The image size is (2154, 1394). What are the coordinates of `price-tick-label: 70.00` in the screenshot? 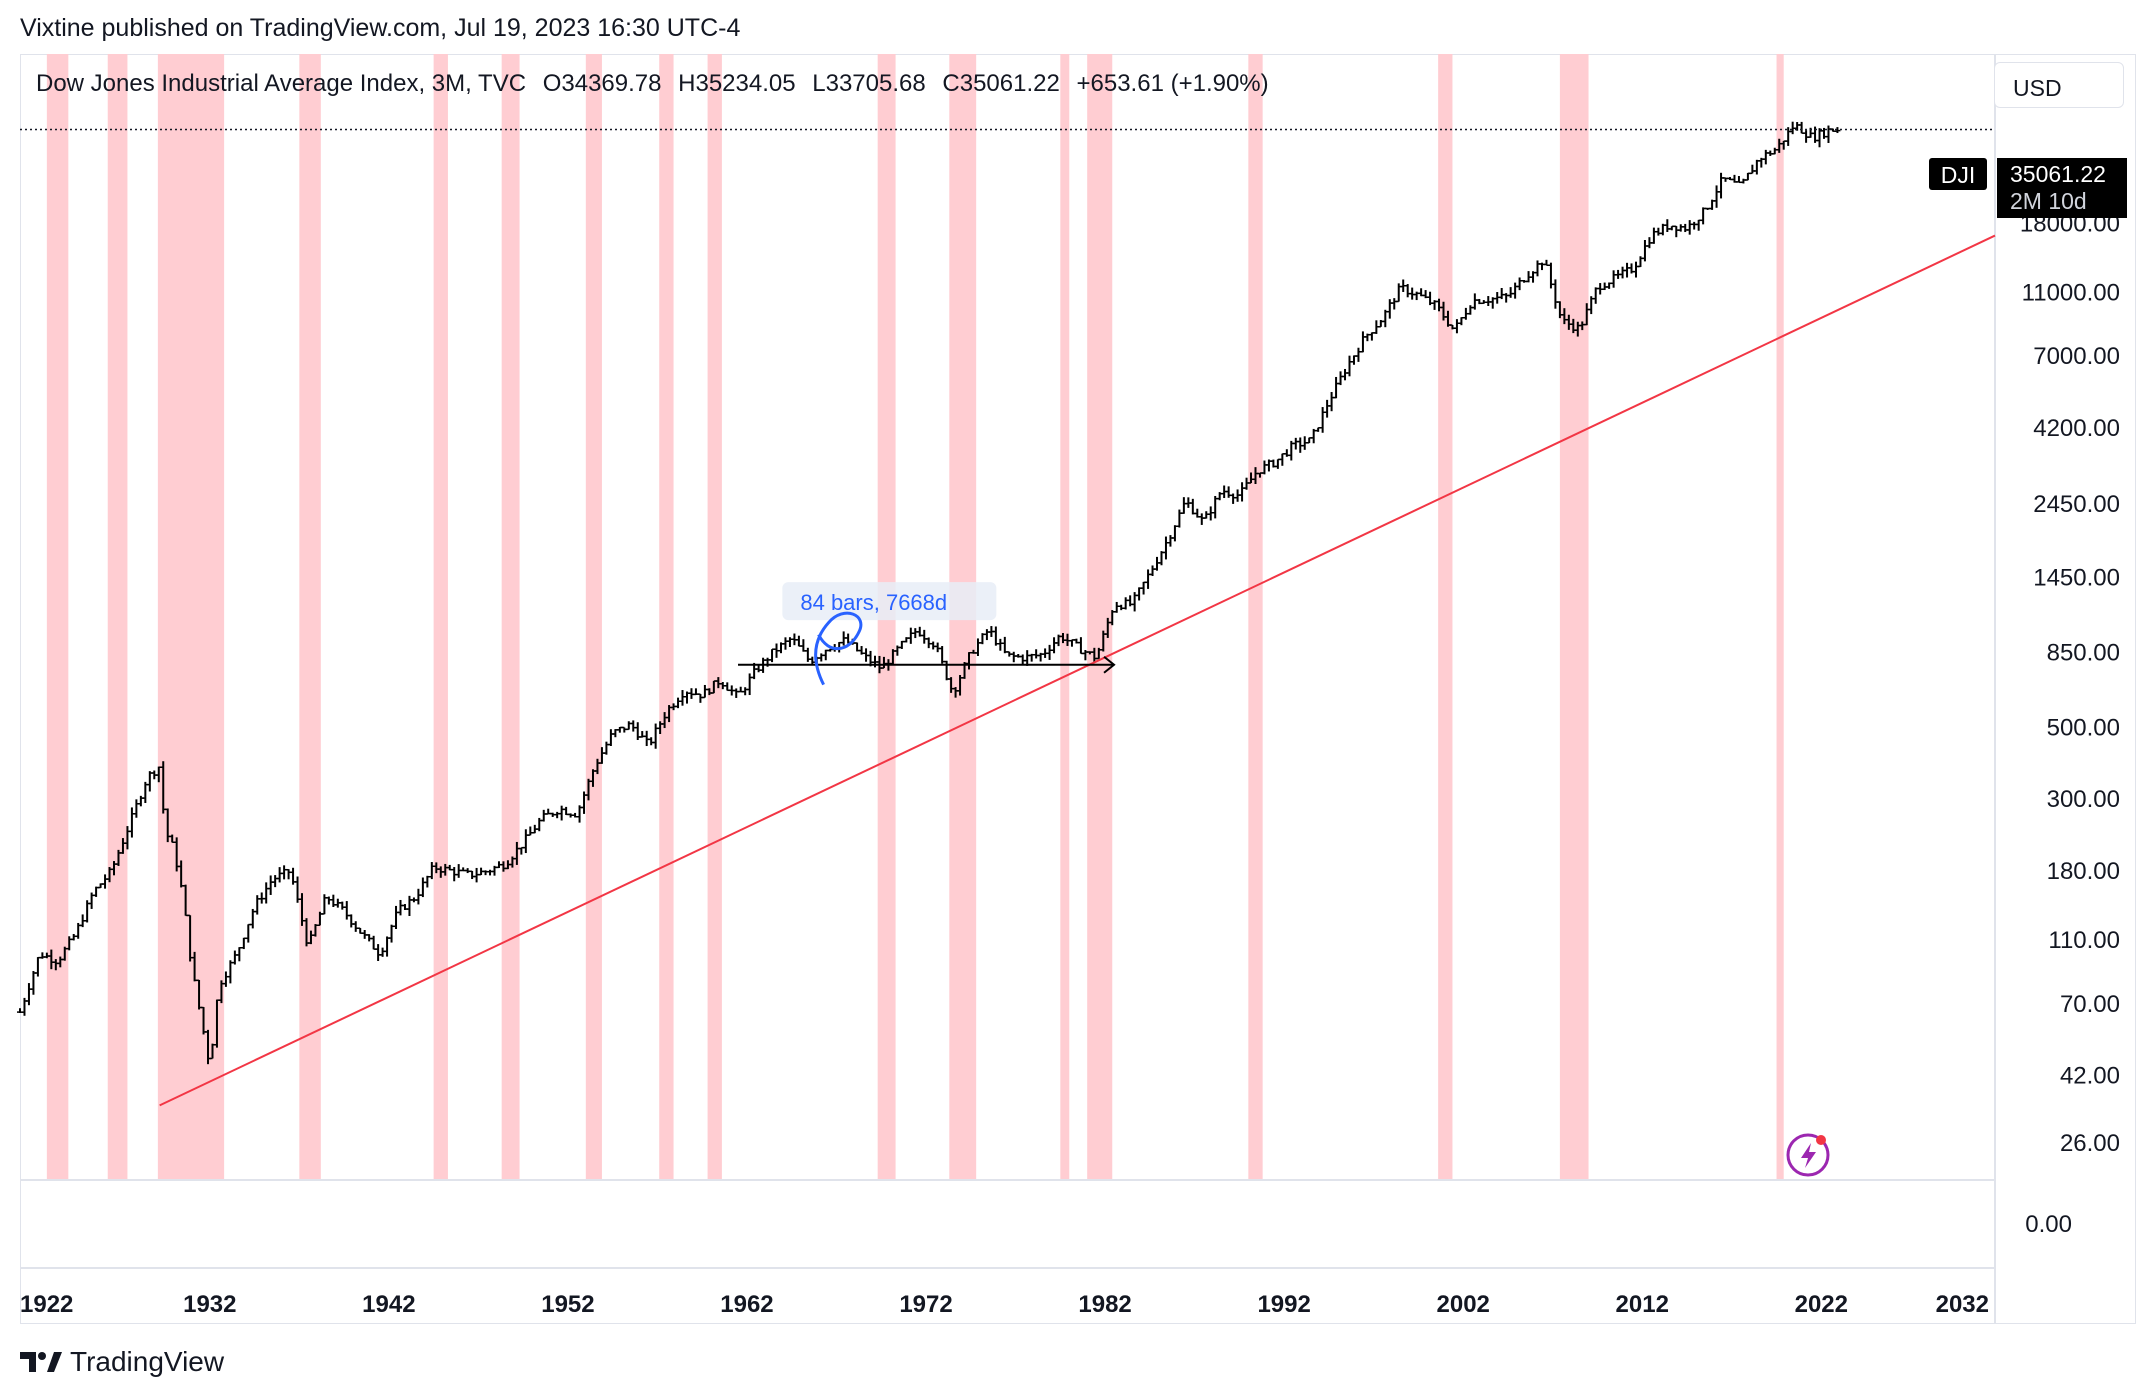 It's located at (2090, 1004).